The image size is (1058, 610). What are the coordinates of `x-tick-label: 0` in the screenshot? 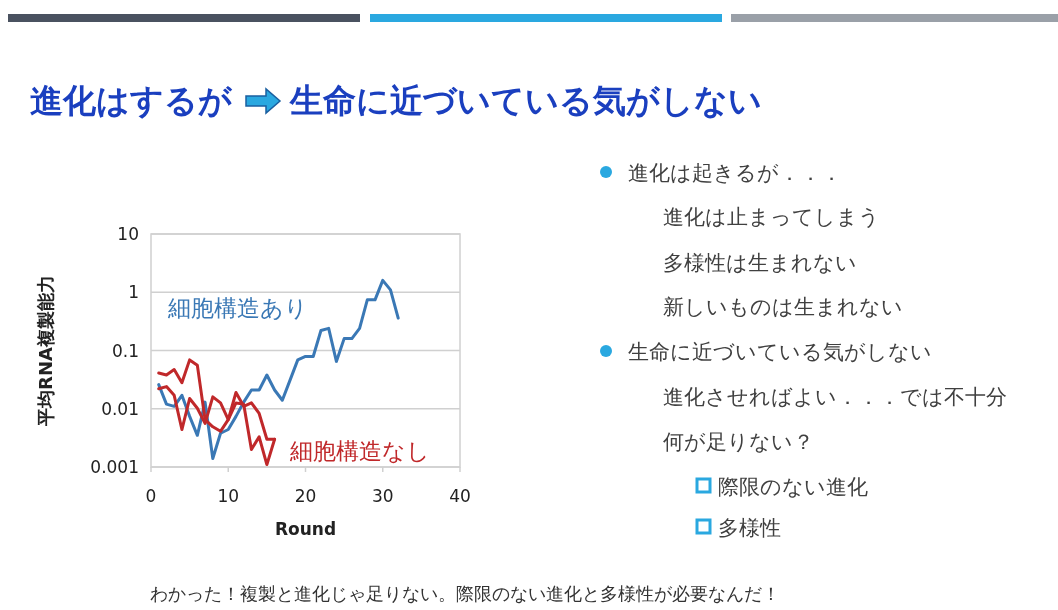 It's located at (151, 496).